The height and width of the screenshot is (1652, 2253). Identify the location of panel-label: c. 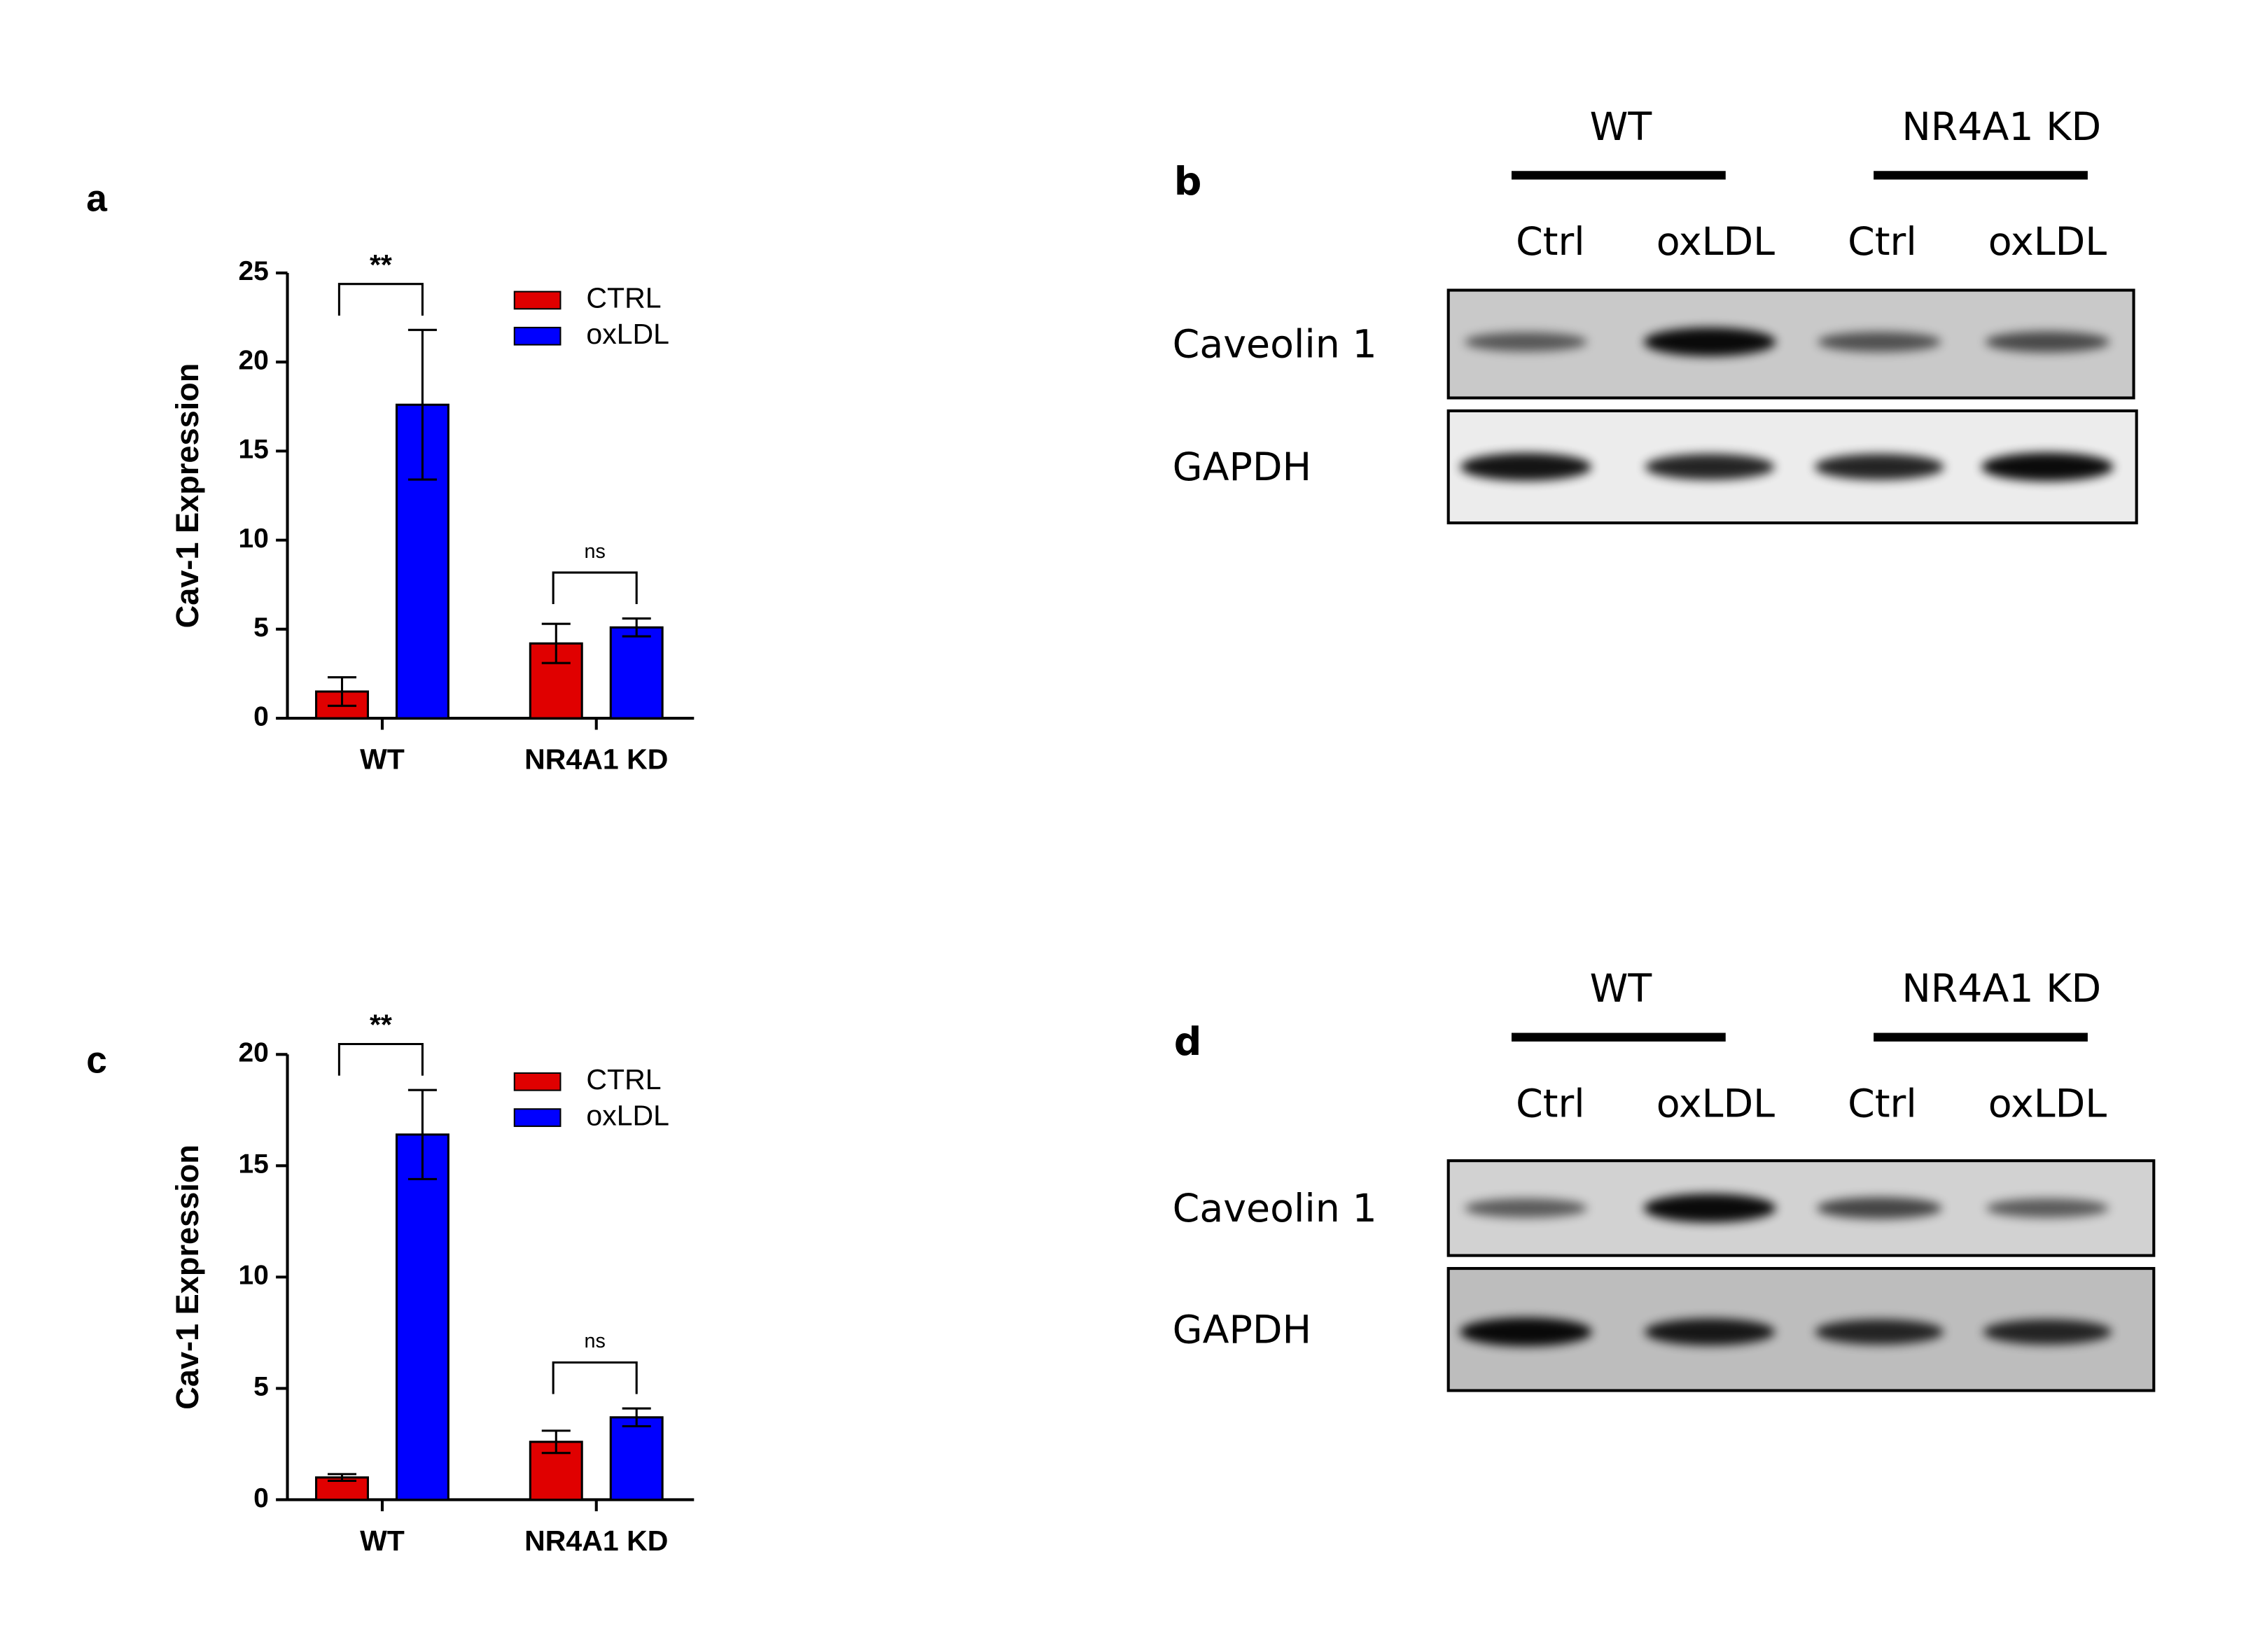
(96, 1061).